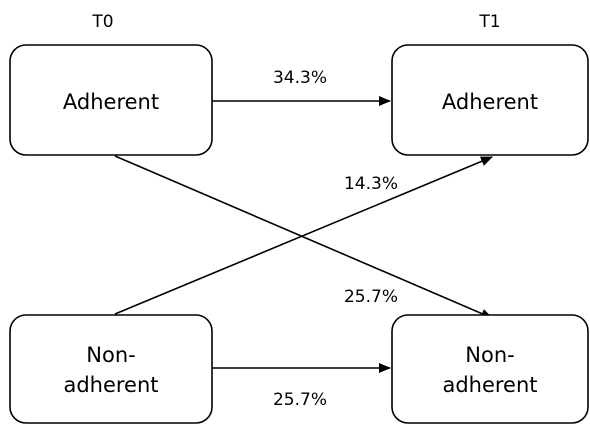 The width and height of the screenshot is (590, 426). What do you see at coordinates (371, 297) in the screenshot?
I see `edge-label-adherent-to-nonadherent: 25.7%` at bounding box center [371, 297].